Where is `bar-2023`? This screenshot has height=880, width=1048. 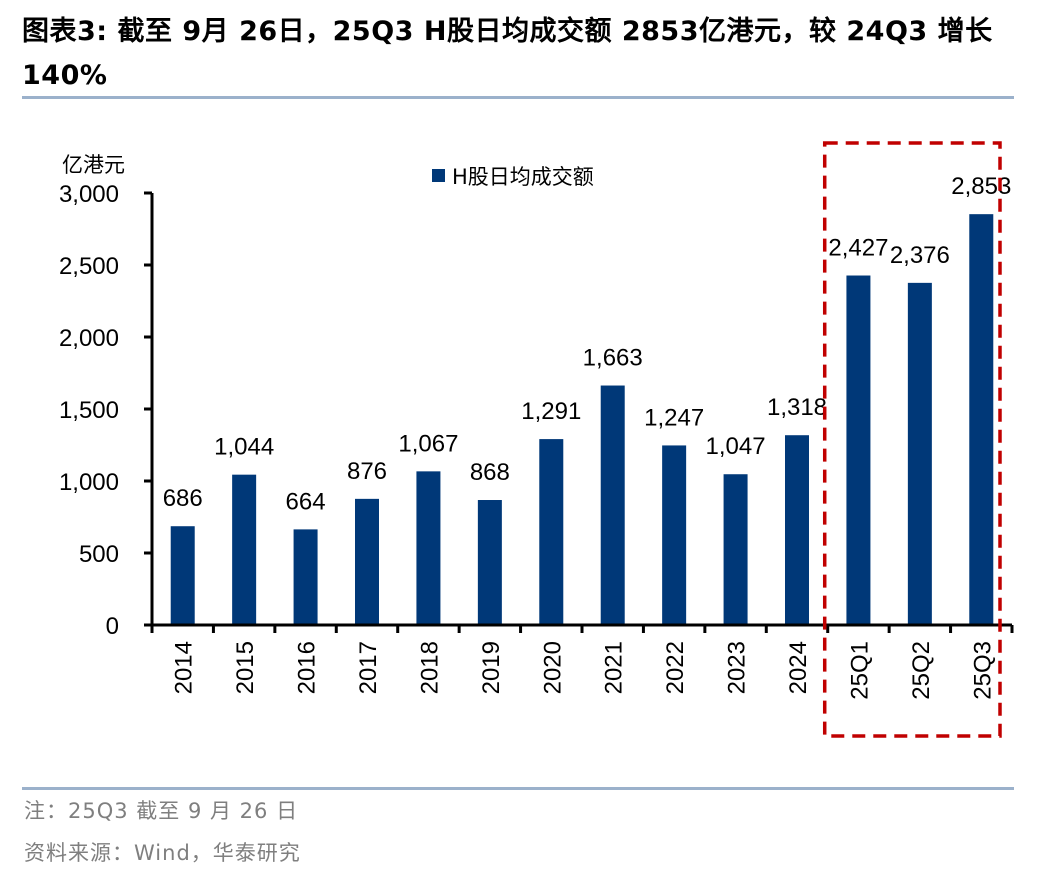
bar-2023 is located at coordinates (735, 549).